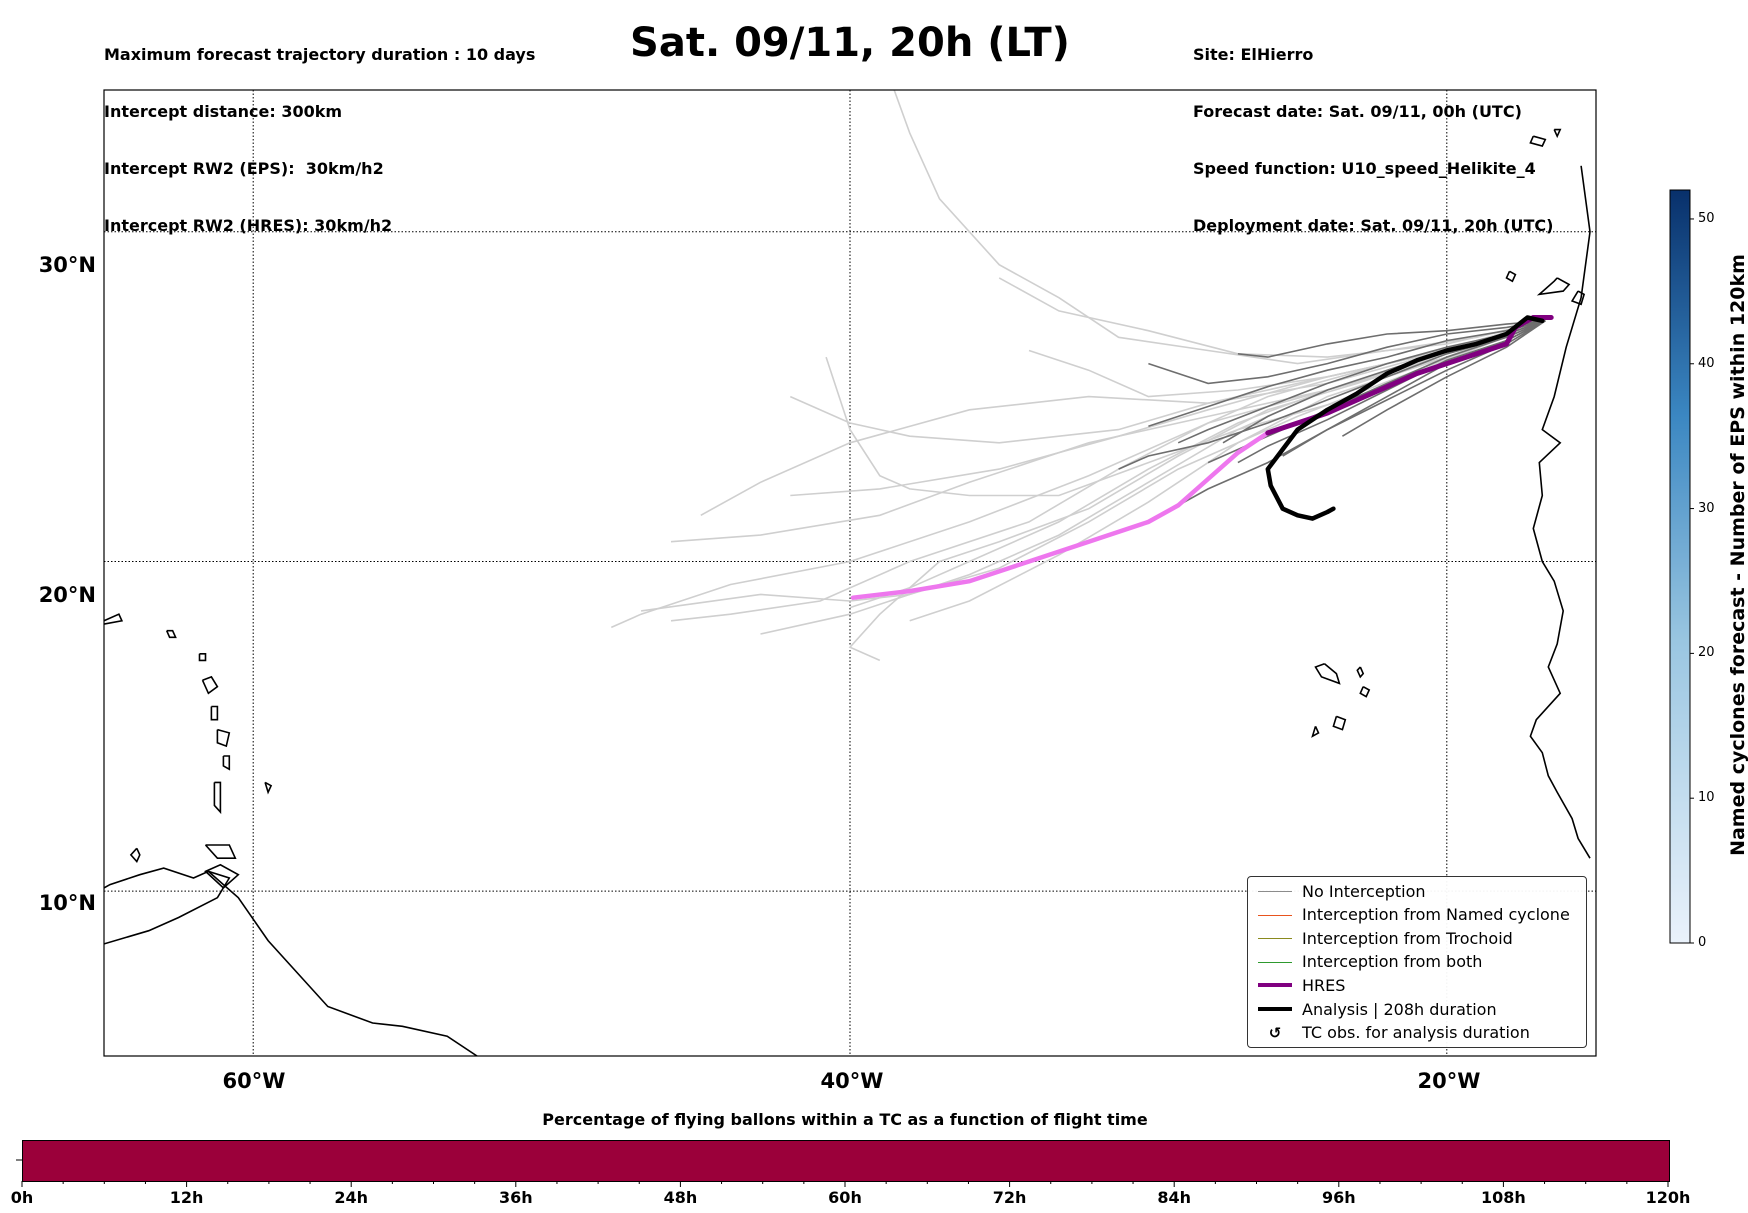 This screenshot has height=1213, width=1748. What do you see at coordinates (845, 1197) in the screenshot?
I see `percentage-tick-label: 60h` at bounding box center [845, 1197].